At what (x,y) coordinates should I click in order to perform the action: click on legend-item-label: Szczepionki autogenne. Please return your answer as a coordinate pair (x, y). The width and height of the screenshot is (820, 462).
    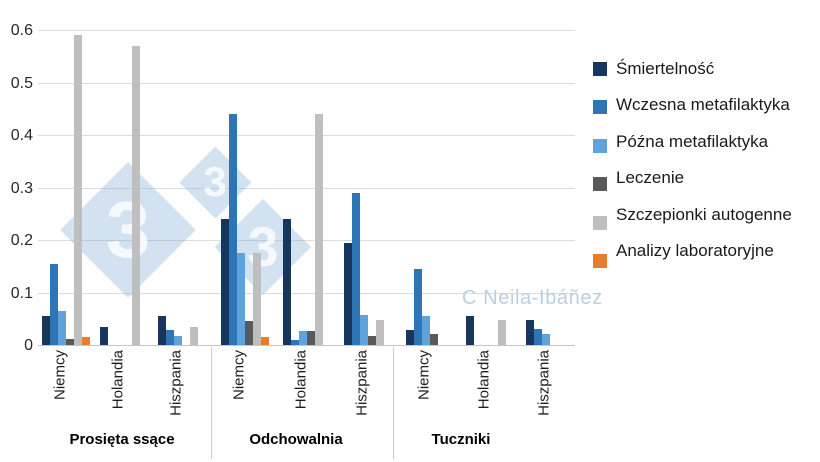
    Looking at the image, I should click on (704, 214).